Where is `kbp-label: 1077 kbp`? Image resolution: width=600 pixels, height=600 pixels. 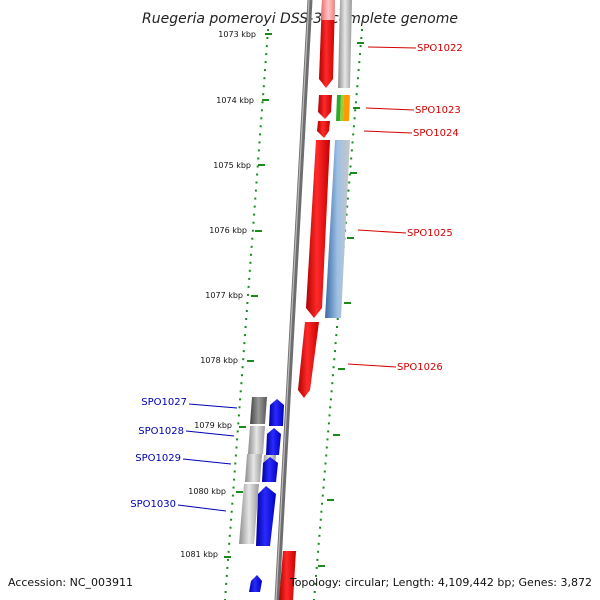
kbp-label: 1077 kbp is located at coordinates (224, 295).